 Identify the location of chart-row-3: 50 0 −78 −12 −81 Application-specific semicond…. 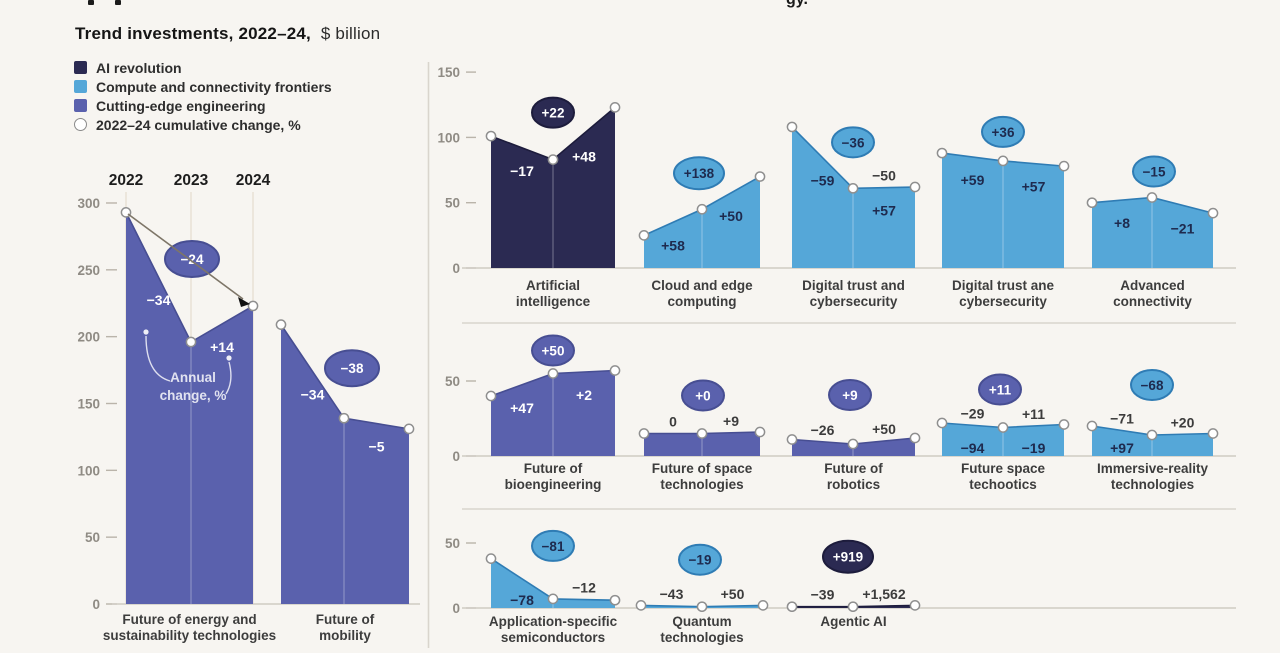
(840, 587).